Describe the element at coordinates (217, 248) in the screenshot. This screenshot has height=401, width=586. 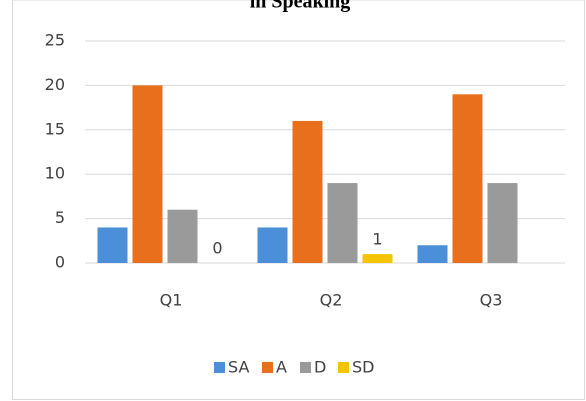
I see `data-label: 0` at that location.